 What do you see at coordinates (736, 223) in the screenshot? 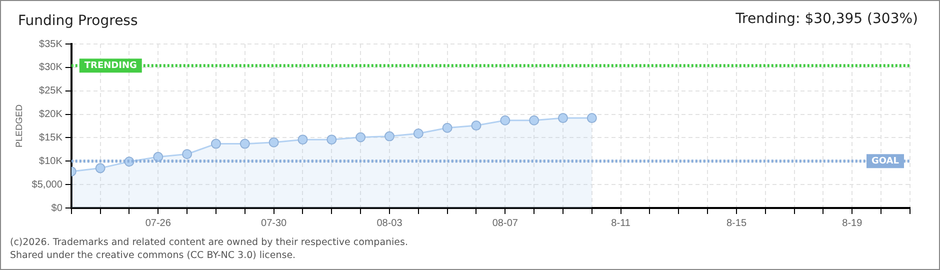
I see `x-tick-label: 8-15` at bounding box center [736, 223].